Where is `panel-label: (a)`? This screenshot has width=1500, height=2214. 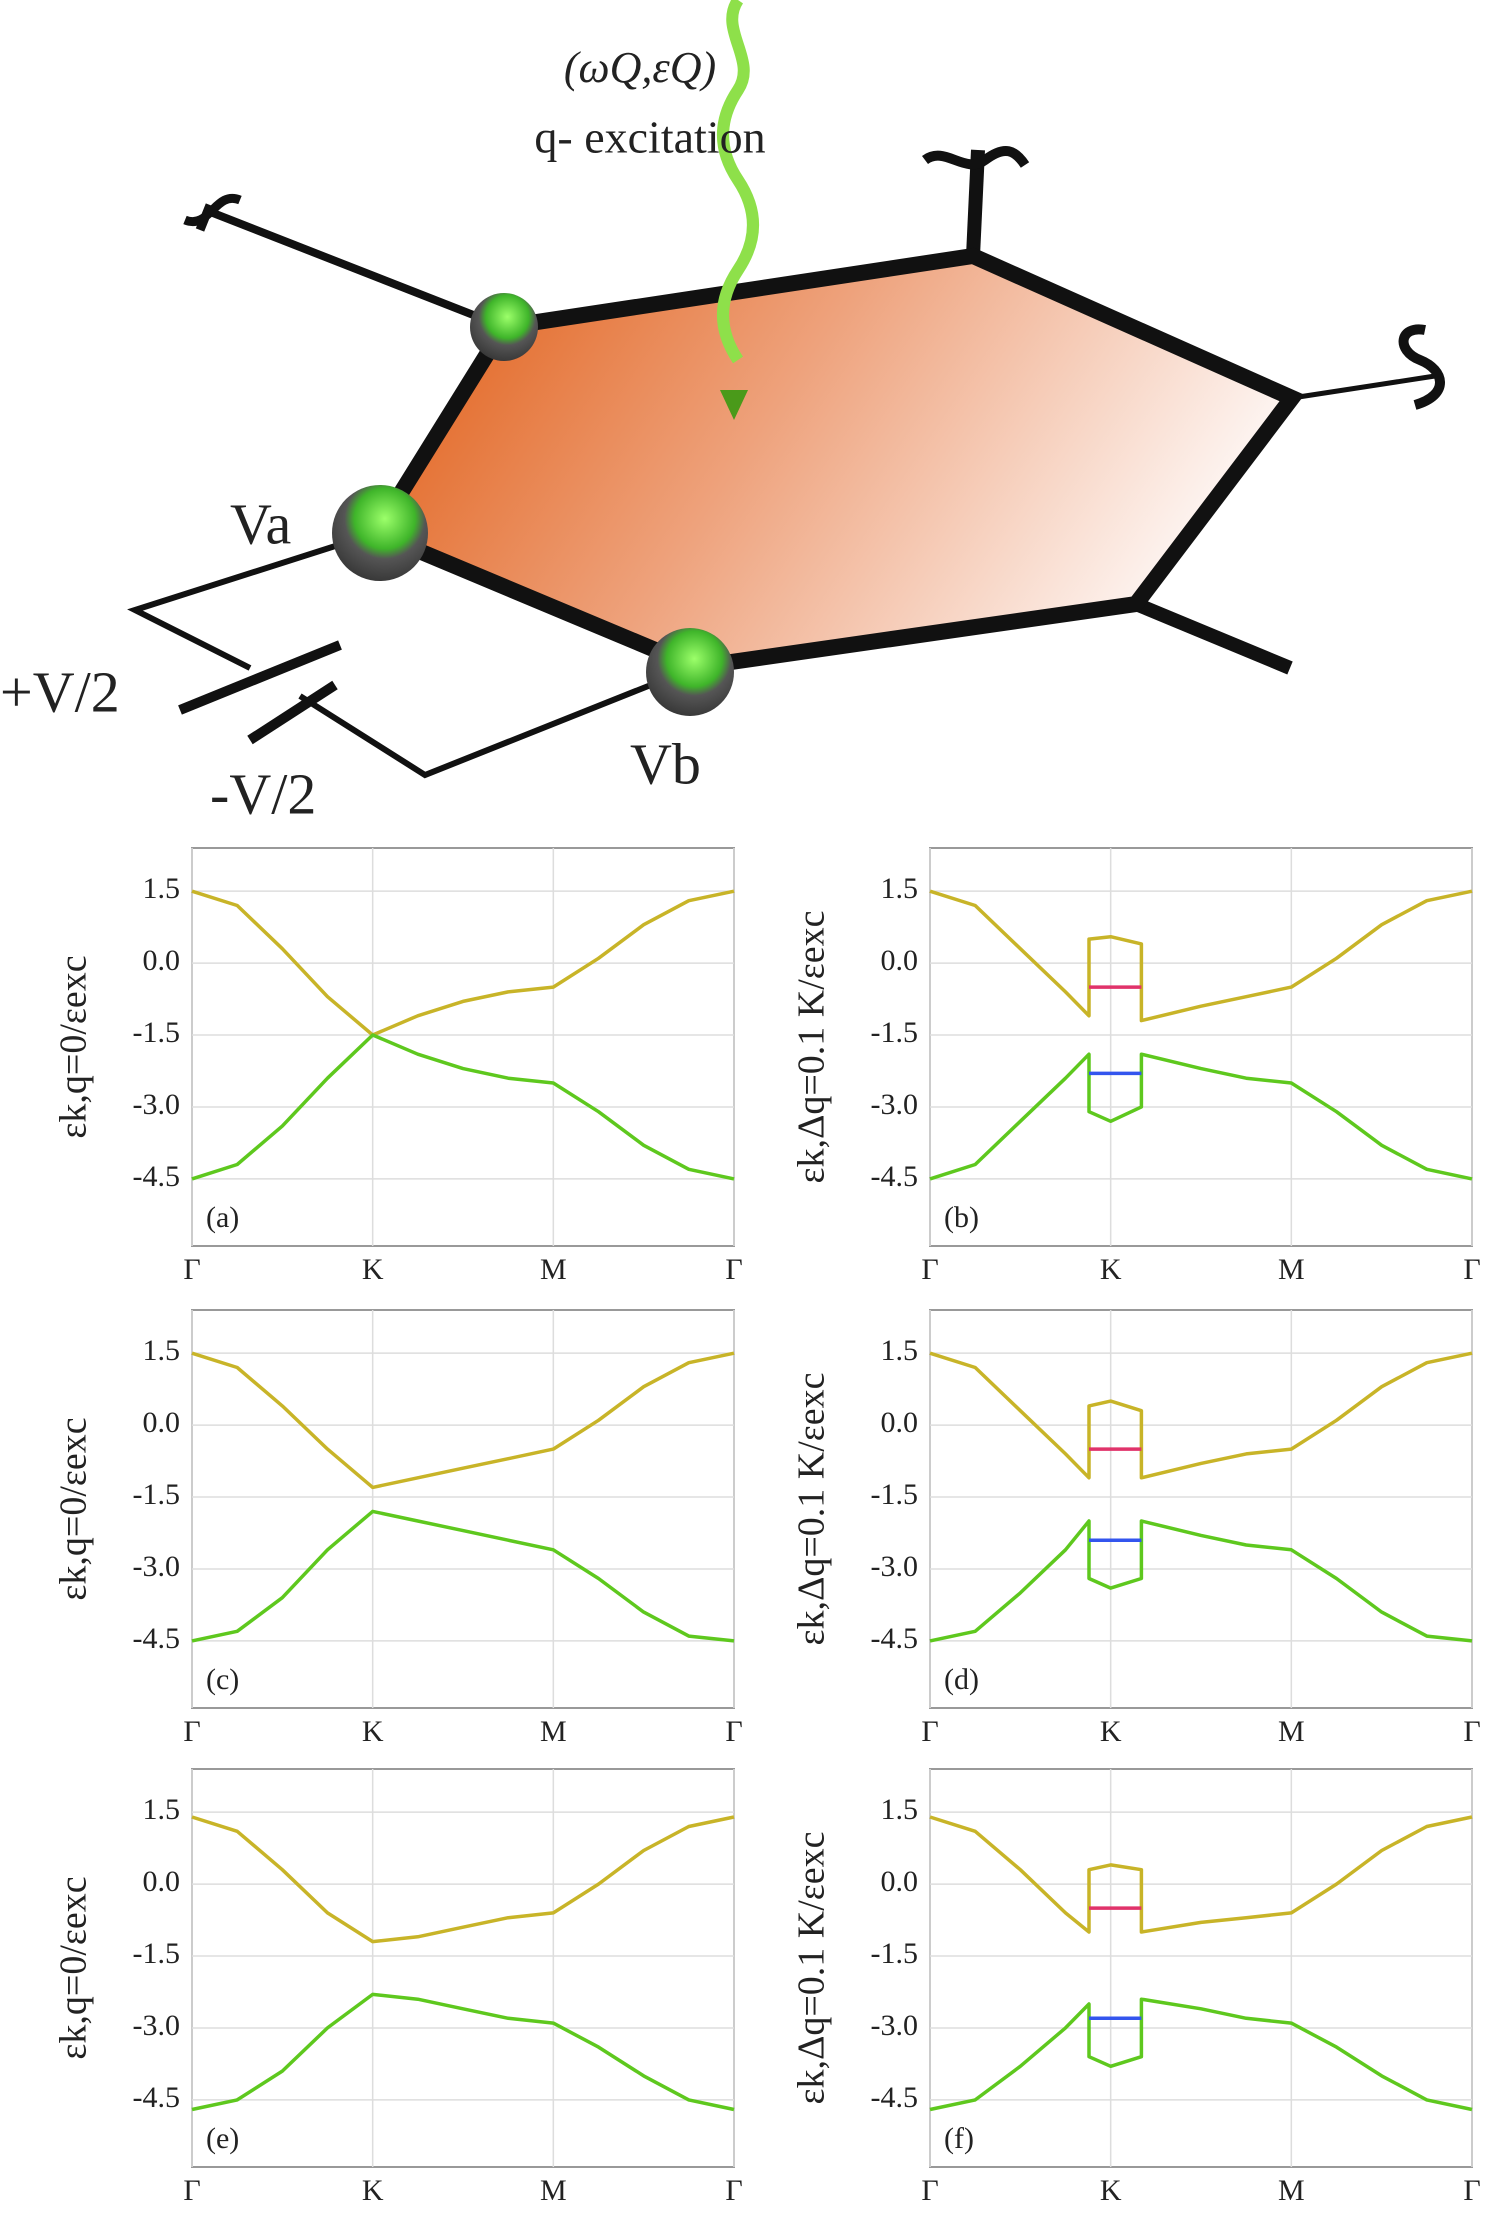 panel-label: (a) is located at coordinates (222, 1217).